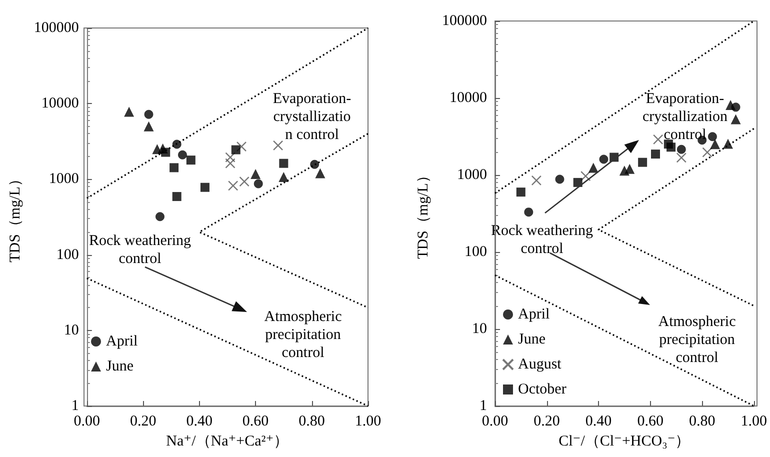  What do you see at coordinates (624, 441) in the screenshot?
I see `x-axis-title: Cl⁻/（Cl⁻+HCO₃⁻）` at bounding box center [624, 441].